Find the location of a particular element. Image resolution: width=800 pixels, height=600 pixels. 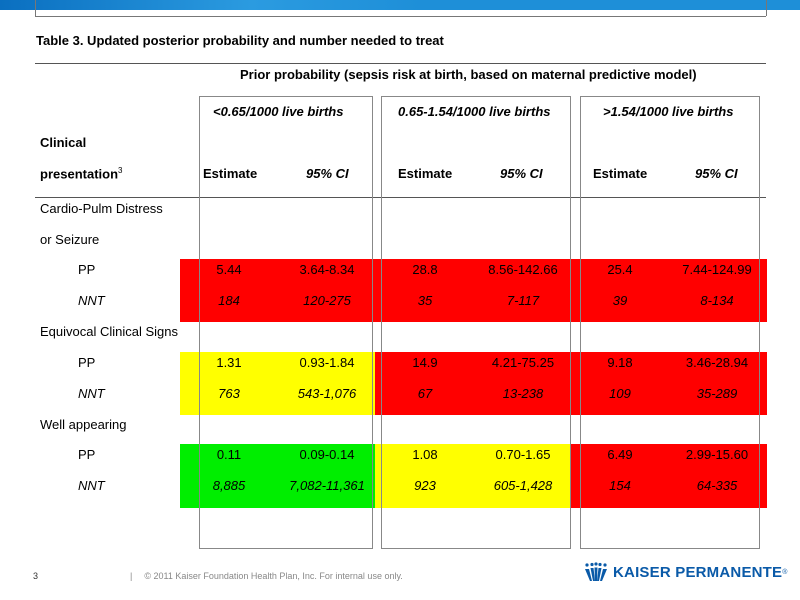

section-label-well: Well appearing is located at coordinates (83, 424).